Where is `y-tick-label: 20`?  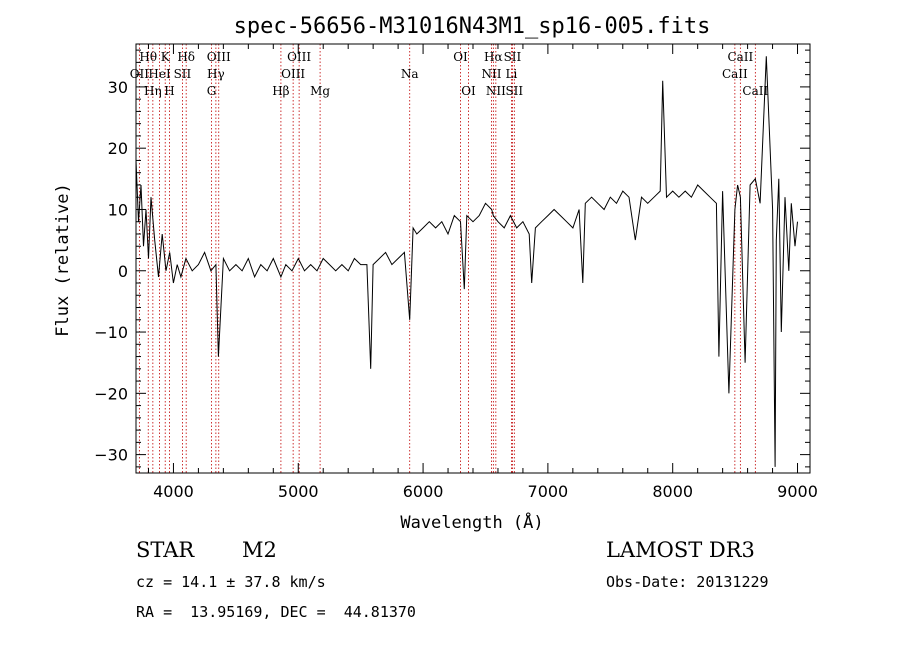 y-tick-label: 20 is located at coordinates (118, 148).